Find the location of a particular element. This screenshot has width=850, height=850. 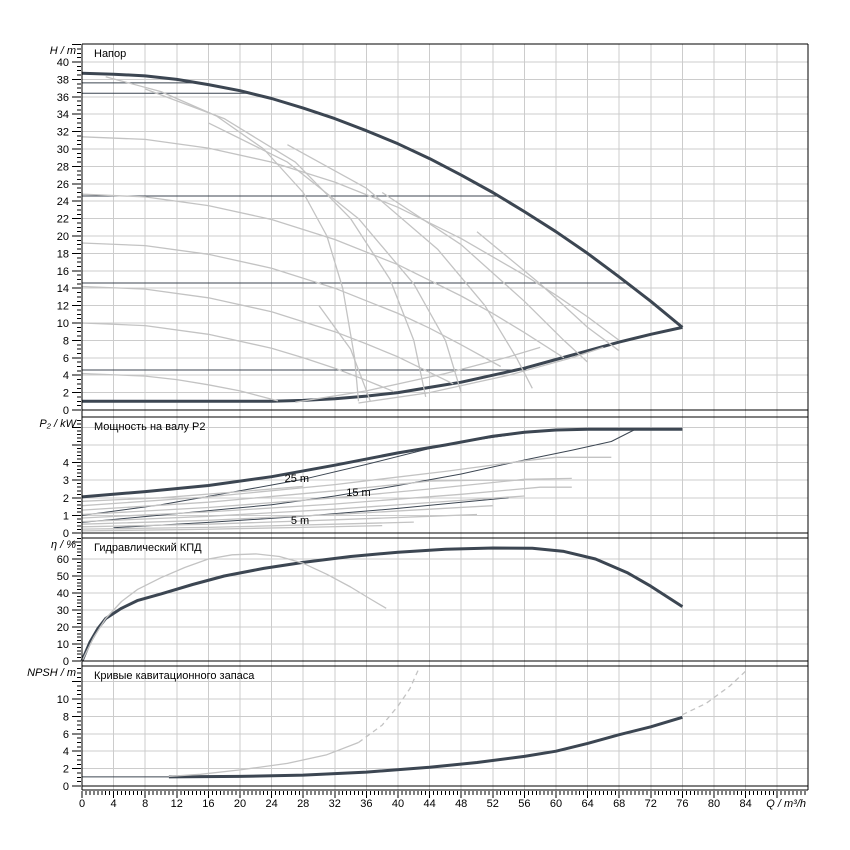

npsh-y-tick-label: 8 is located at coordinates (66, 717).